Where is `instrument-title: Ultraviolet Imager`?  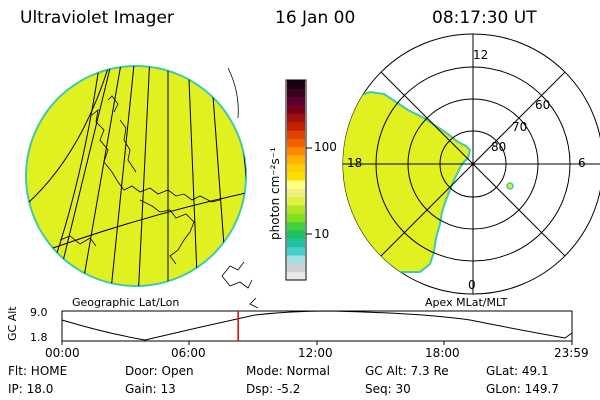 instrument-title: Ultraviolet Imager is located at coordinates (97, 18).